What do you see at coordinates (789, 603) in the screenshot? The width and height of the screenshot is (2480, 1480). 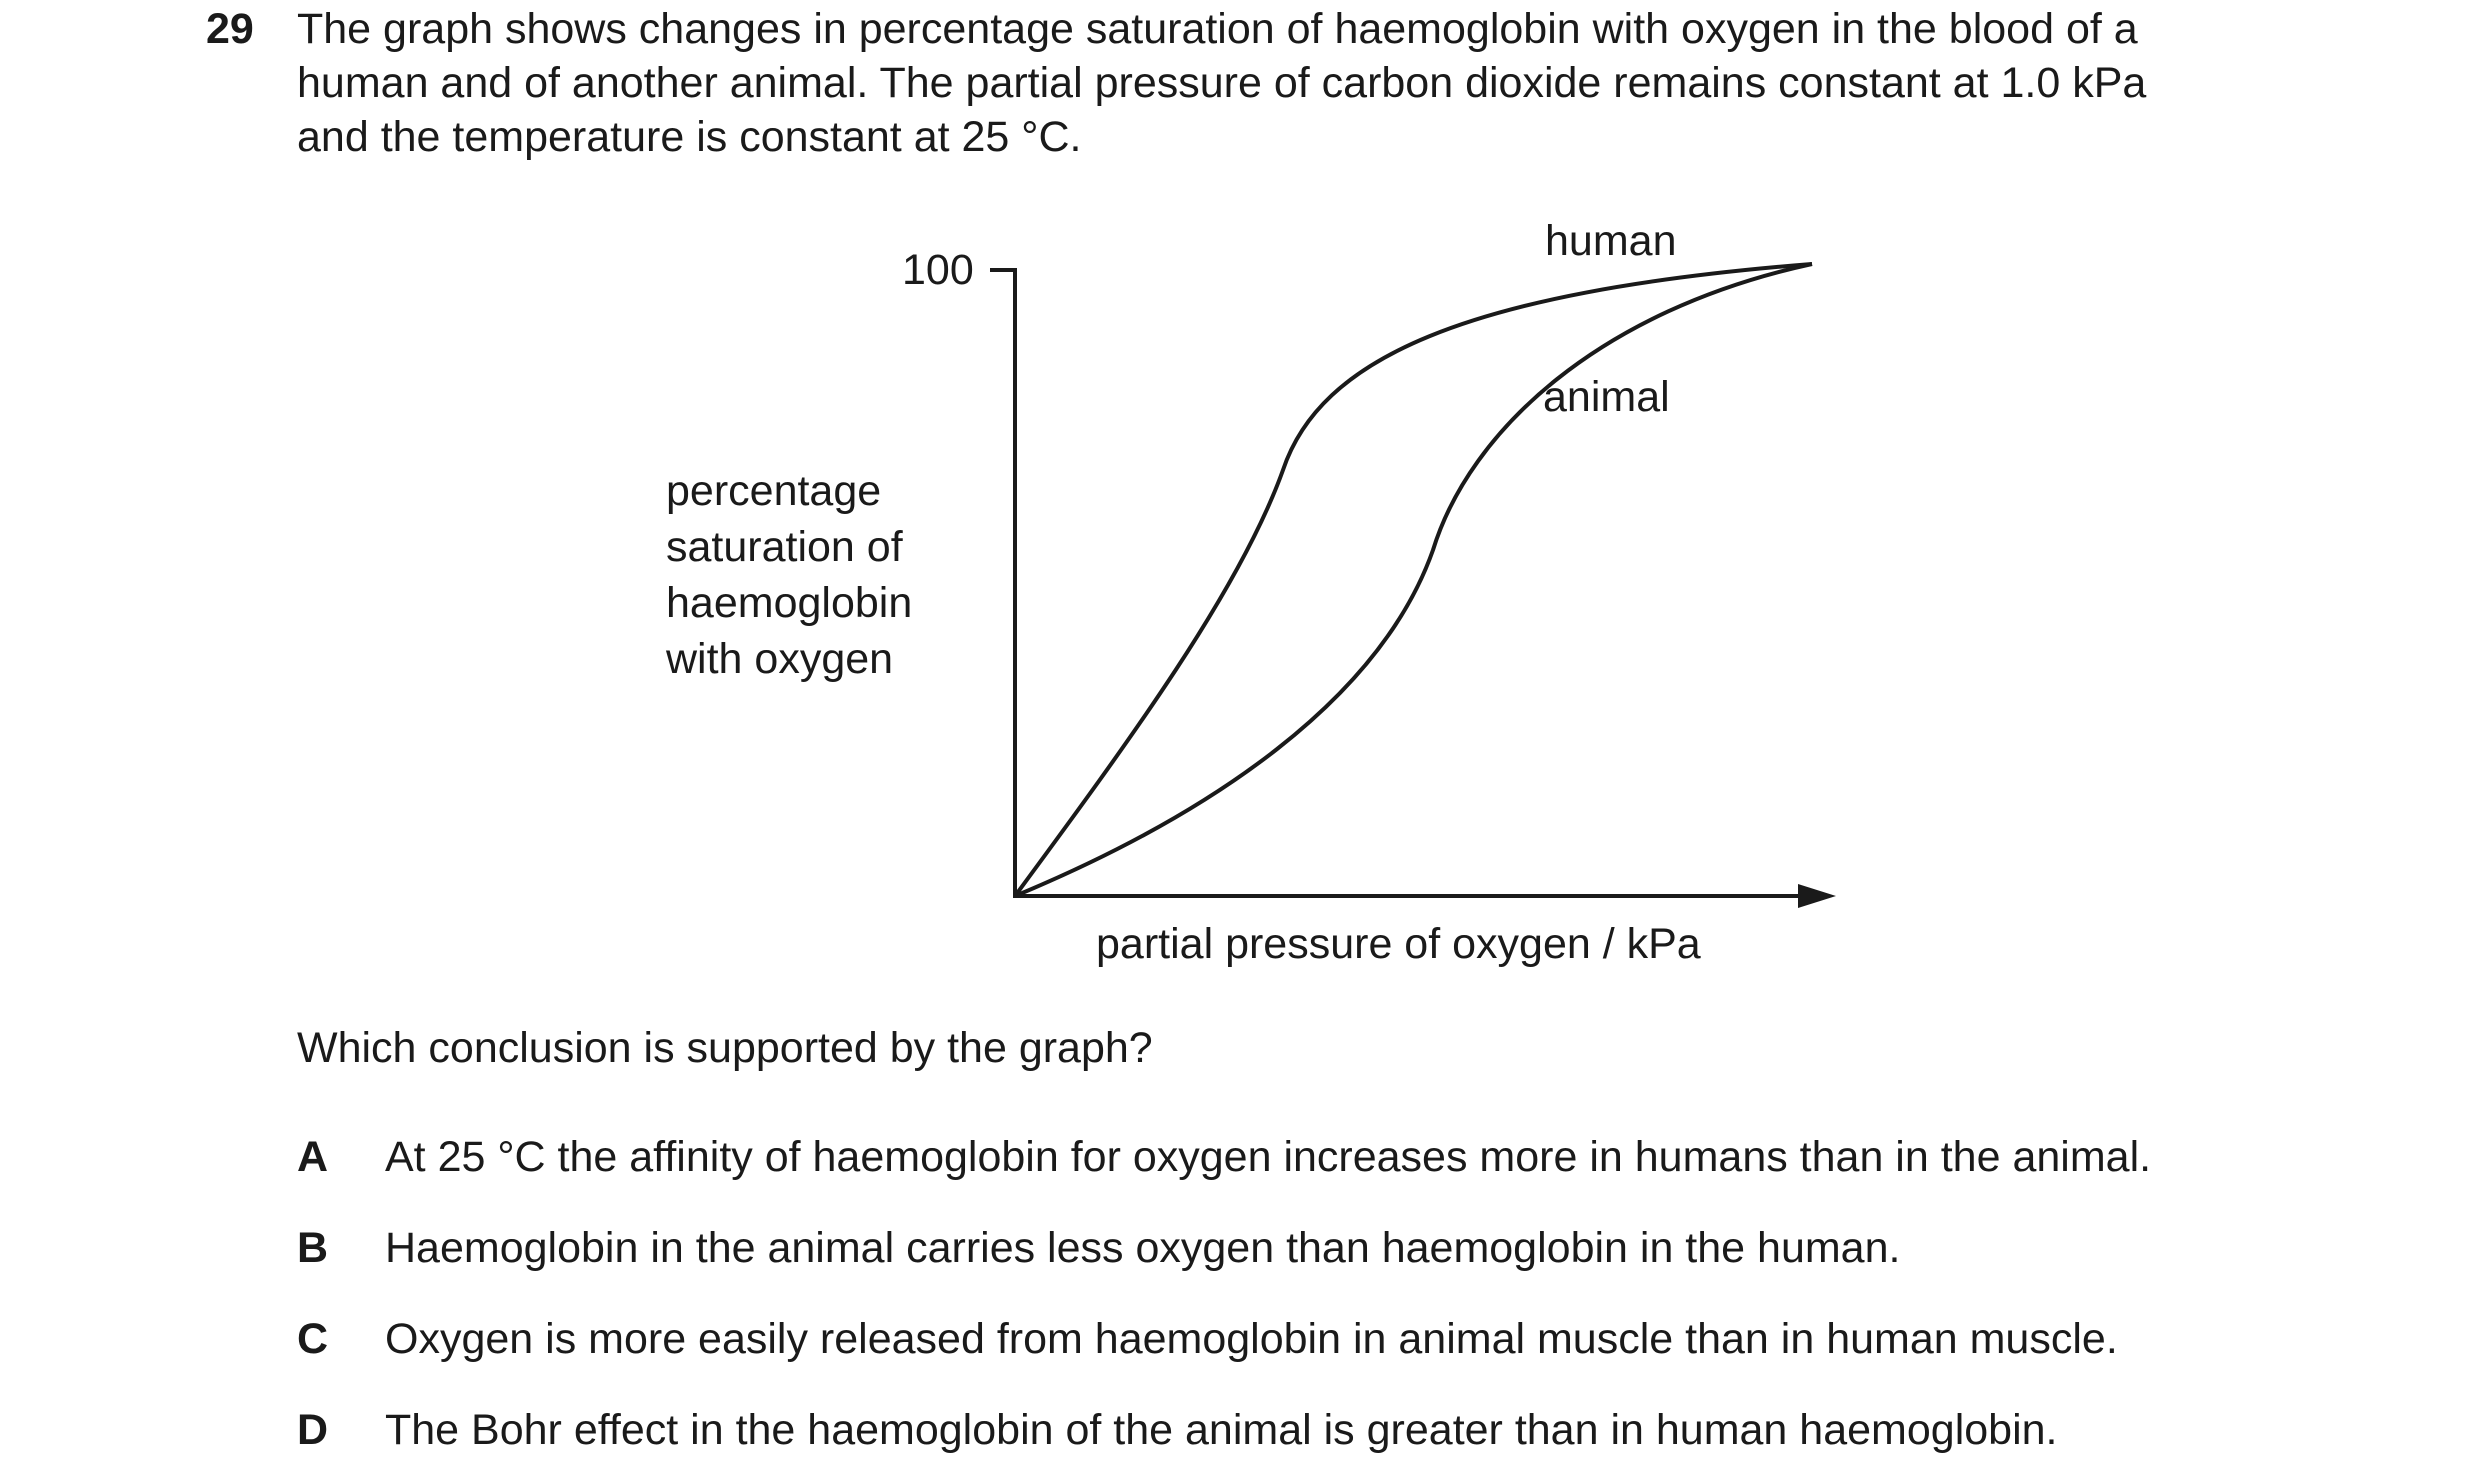 I see `y-axis-label-line: haemoglobin` at bounding box center [789, 603].